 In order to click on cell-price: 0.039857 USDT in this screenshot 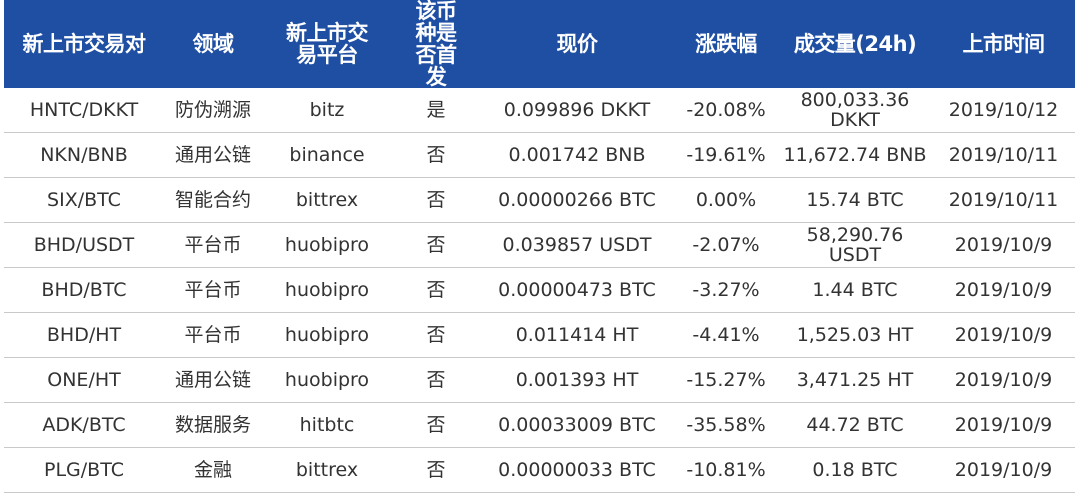, I will do `click(577, 245)`.